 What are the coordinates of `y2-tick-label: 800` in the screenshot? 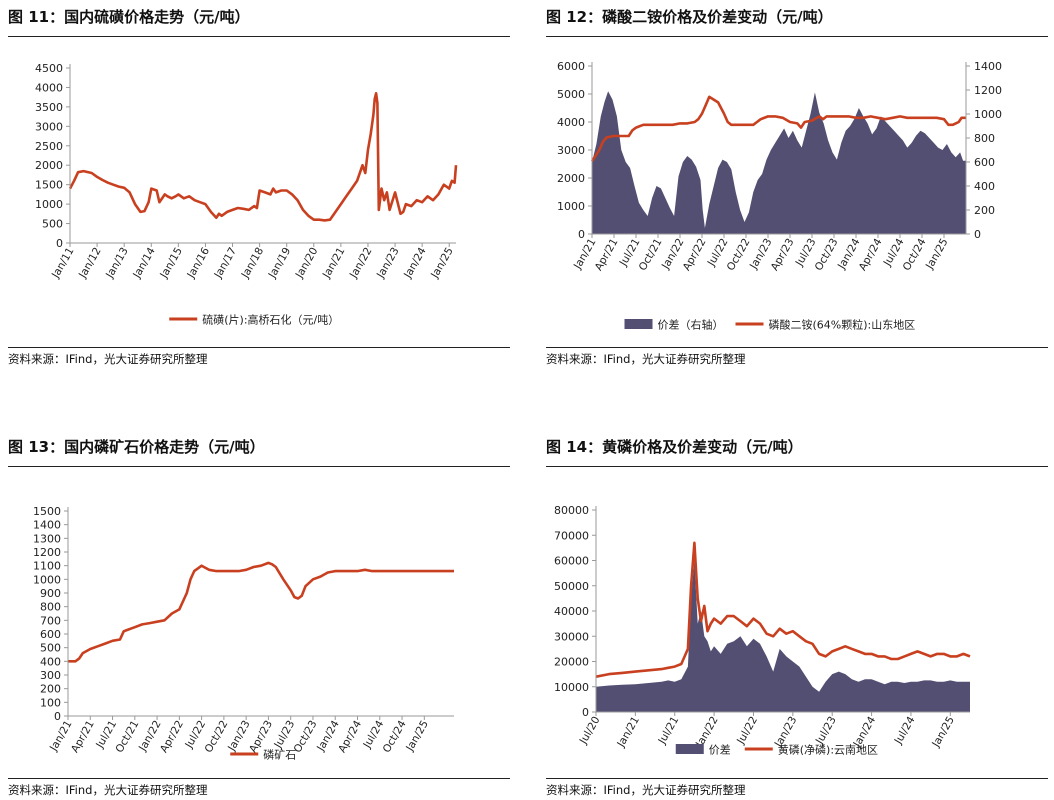 It's located at (984, 138).